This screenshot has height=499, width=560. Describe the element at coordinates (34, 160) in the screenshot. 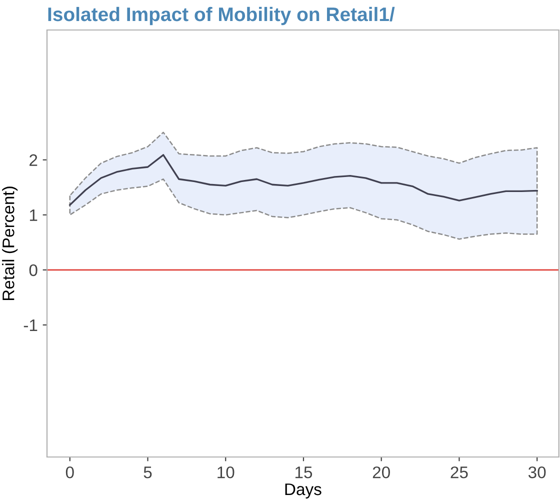

I see `y-tick-label: 2` at that location.